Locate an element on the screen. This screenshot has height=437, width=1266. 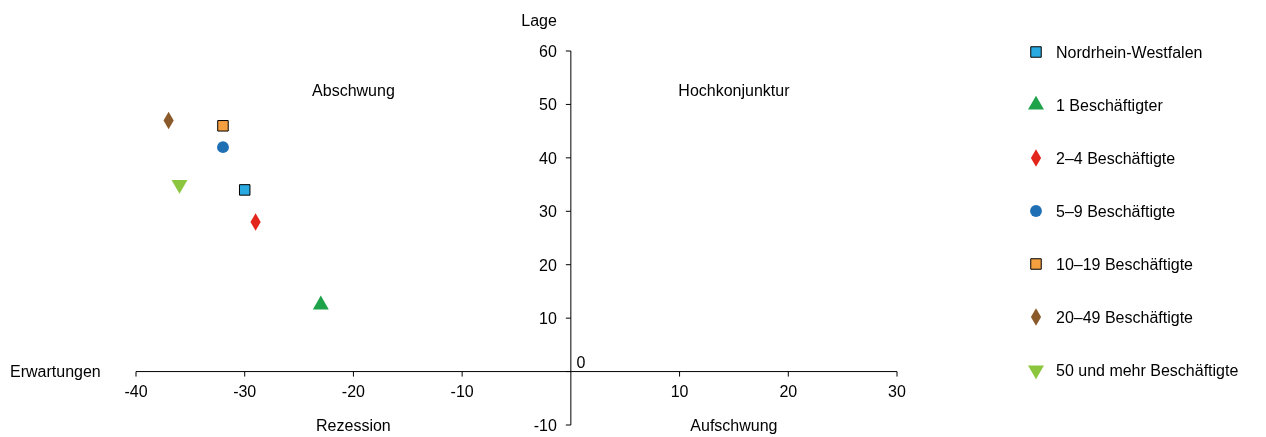
legend-label: 5–9 Beschäftigte is located at coordinates (1116, 211).